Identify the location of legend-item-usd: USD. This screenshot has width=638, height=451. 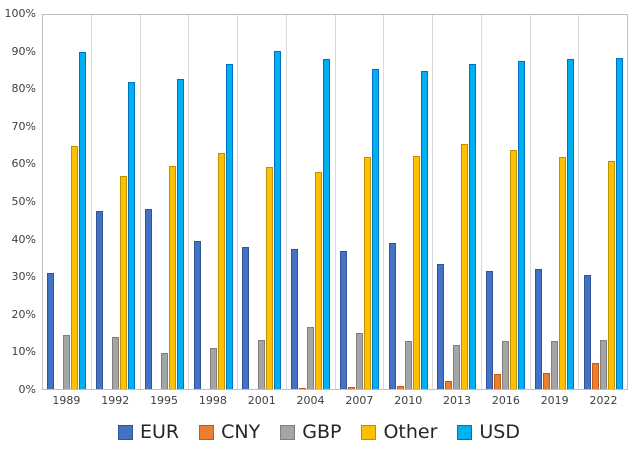
(488, 432).